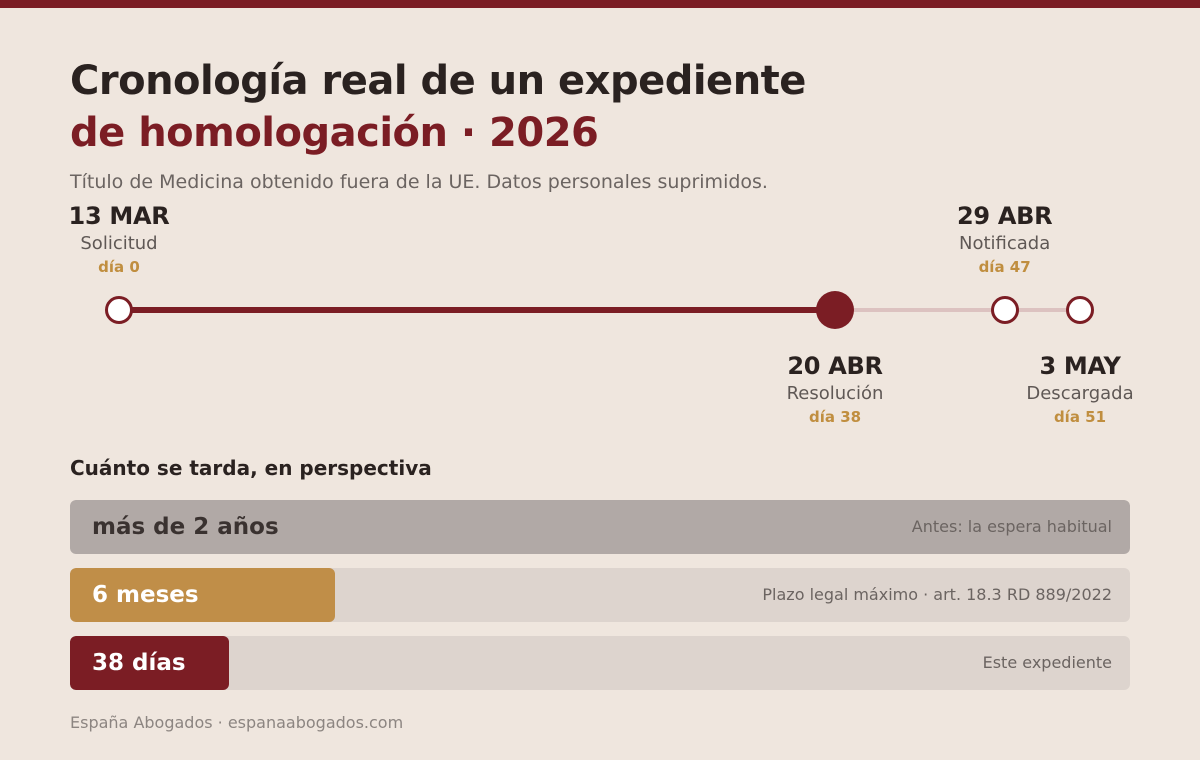  I want to click on event-label: Notificada, so click(1004, 243).